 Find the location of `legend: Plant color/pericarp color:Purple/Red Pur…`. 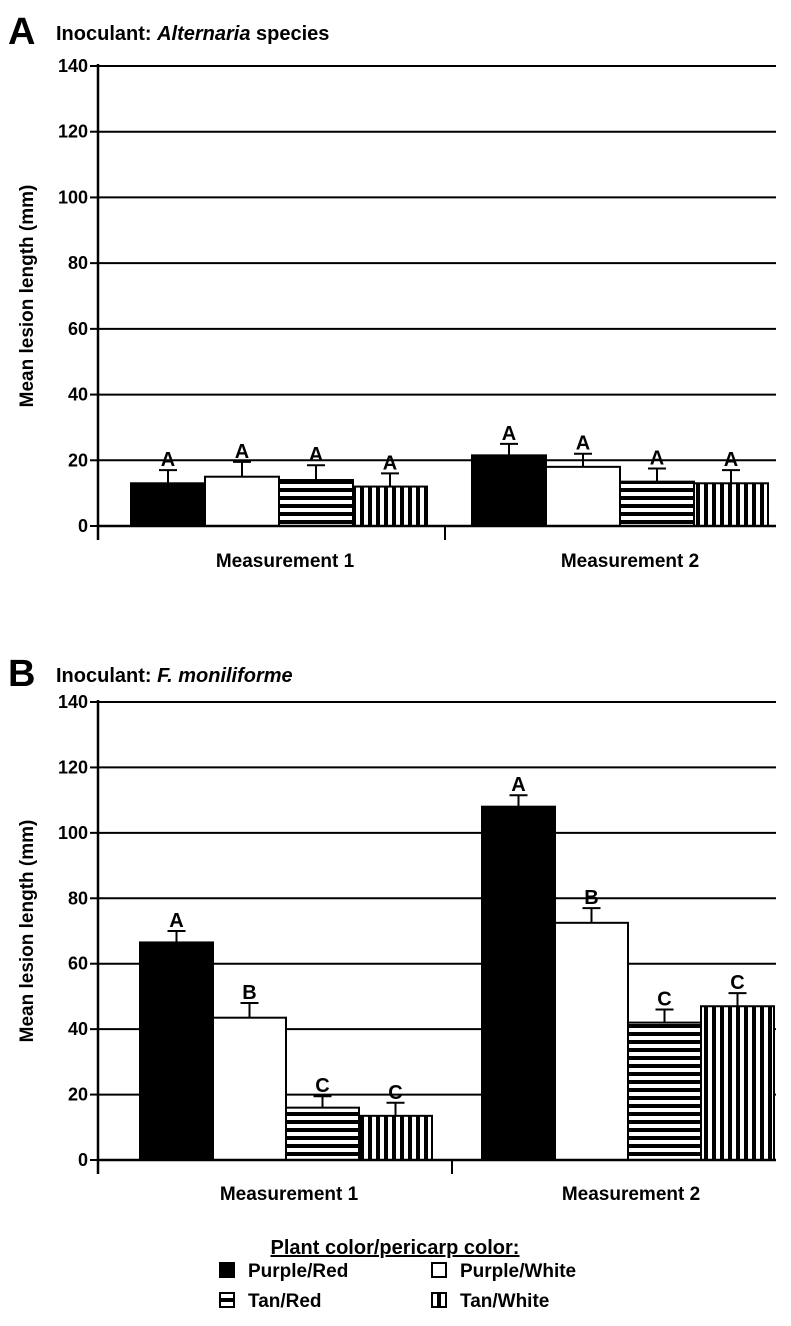

legend: Plant color/pericarp color:Purple/Red Pur… is located at coordinates (397, 1274).